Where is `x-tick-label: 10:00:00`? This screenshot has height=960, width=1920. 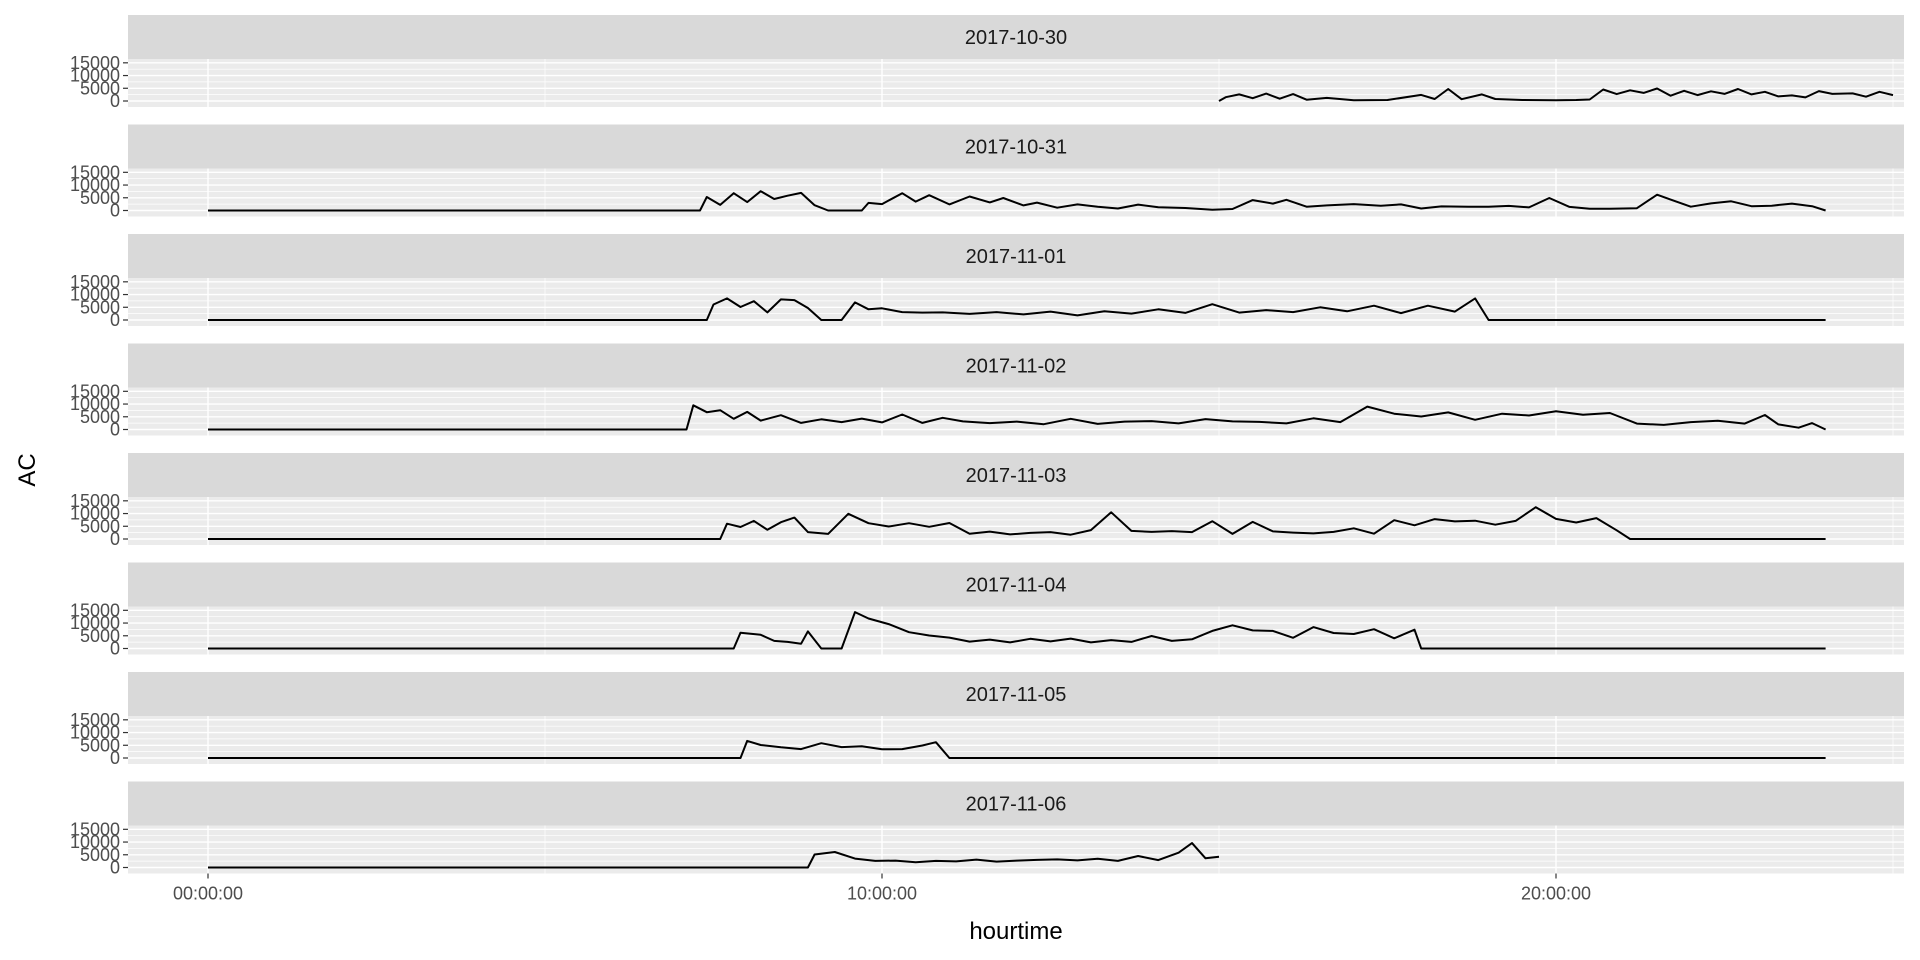
x-tick-label: 10:00:00 is located at coordinates (882, 894).